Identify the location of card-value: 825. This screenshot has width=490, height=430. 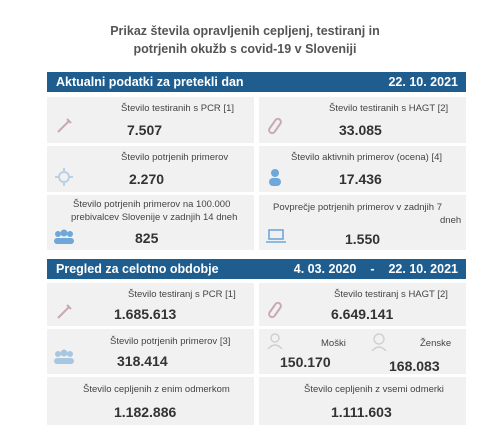
(147, 238).